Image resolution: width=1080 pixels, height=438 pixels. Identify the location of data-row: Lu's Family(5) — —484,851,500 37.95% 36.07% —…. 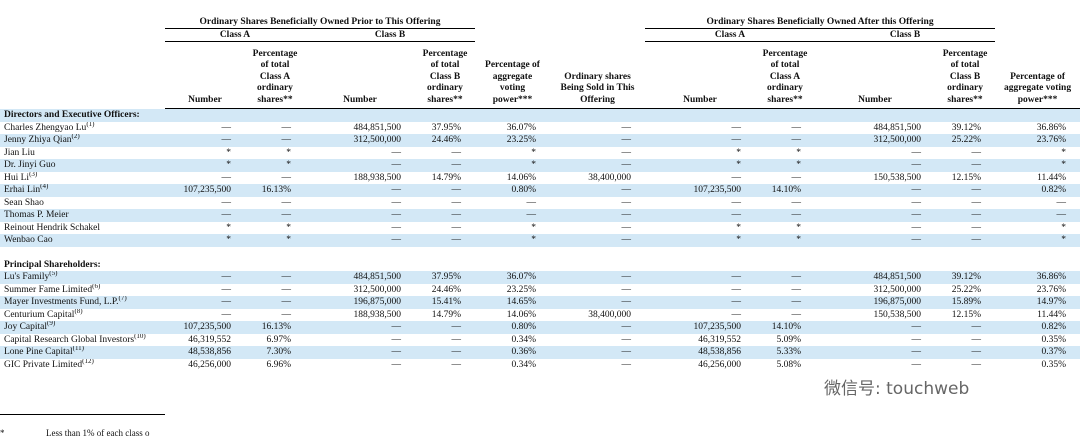
(540, 277).